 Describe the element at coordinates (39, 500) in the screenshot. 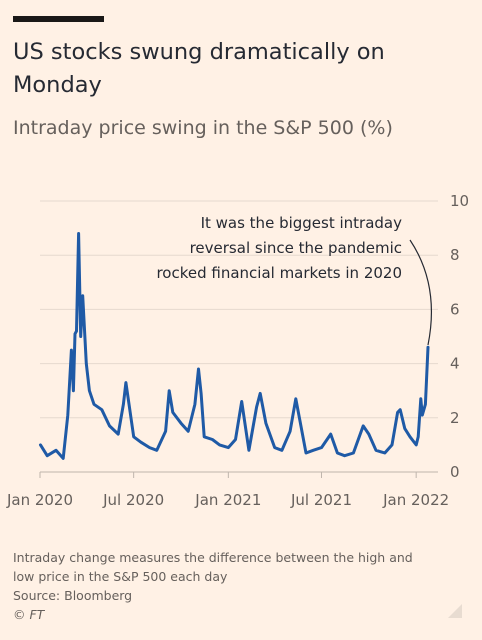

I see `x-tick-label: Jan 2020` at that location.